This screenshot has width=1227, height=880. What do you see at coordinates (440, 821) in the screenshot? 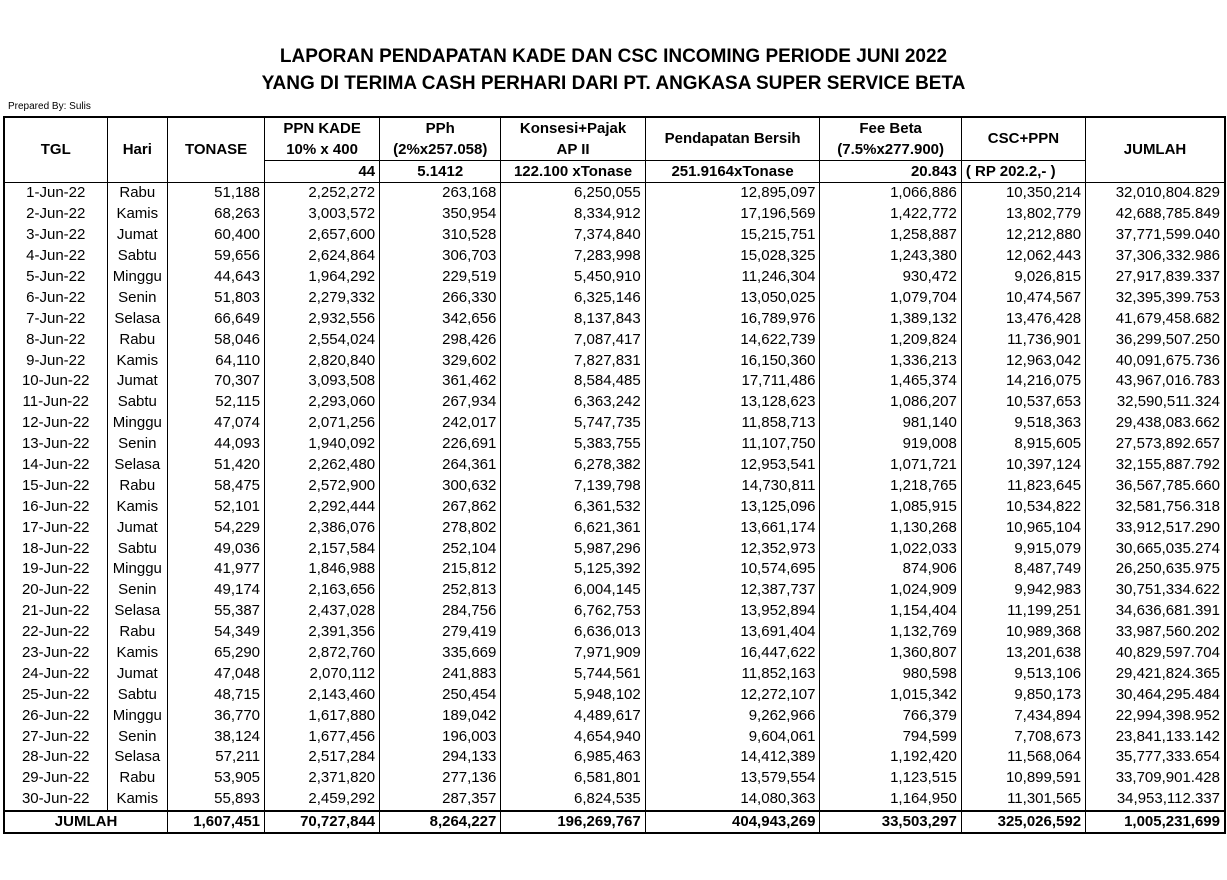
I see `total-pph: 8,264,227` at bounding box center [440, 821].